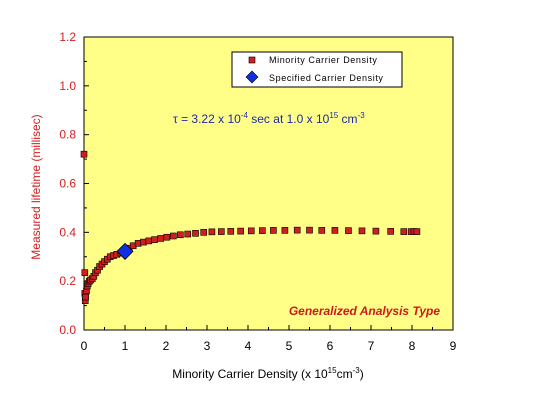  Describe the element at coordinates (371, 346) in the screenshot. I see `x-tick-label: 7` at that location.